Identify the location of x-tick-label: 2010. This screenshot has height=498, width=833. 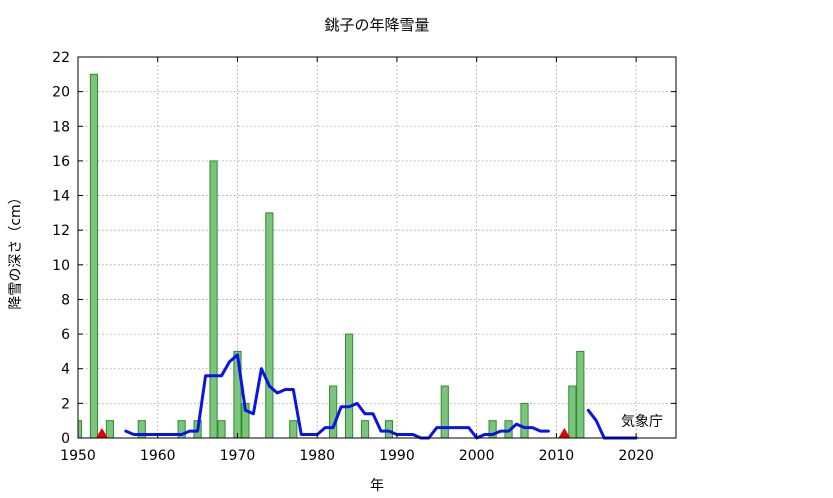
(557, 456).